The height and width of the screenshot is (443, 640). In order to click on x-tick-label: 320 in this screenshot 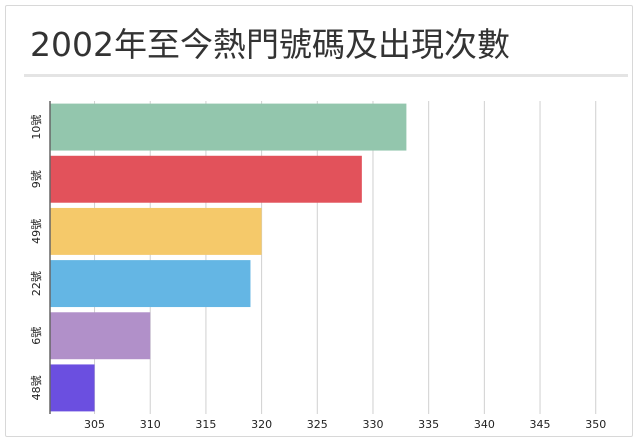, I will do `click(261, 424)`.